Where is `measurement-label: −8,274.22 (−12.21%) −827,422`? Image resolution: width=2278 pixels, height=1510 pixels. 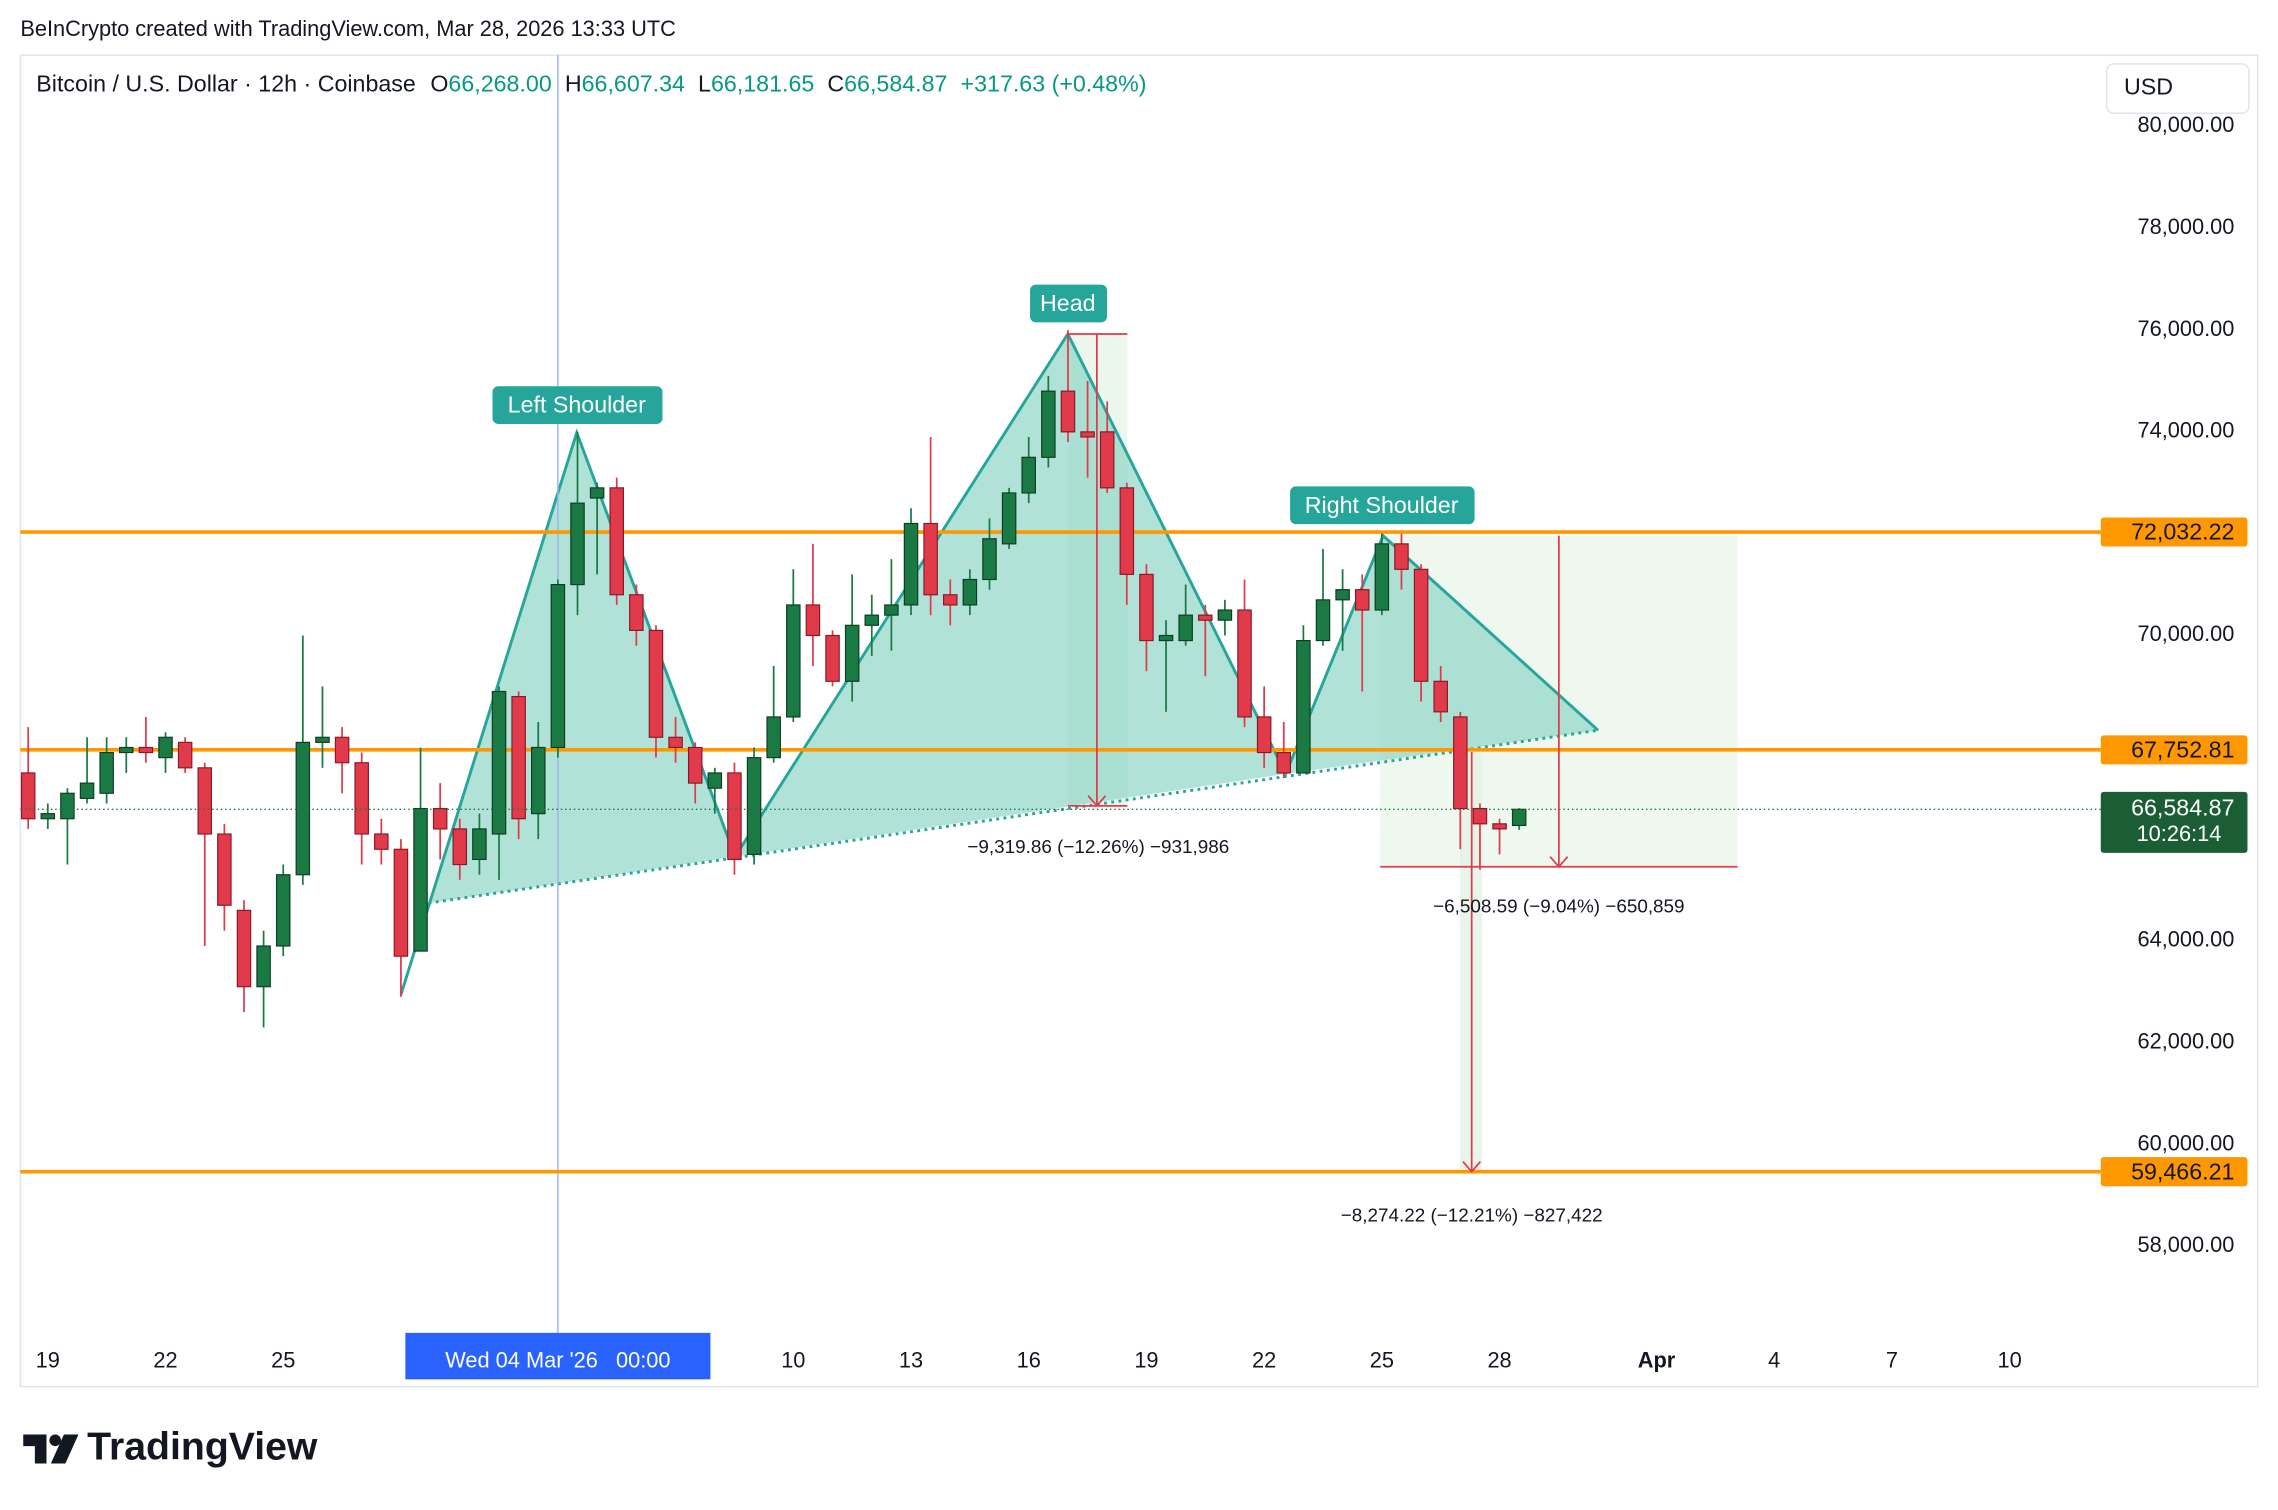 measurement-label: −8,274.22 (−12.21%) −827,422 is located at coordinates (1472, 1216).